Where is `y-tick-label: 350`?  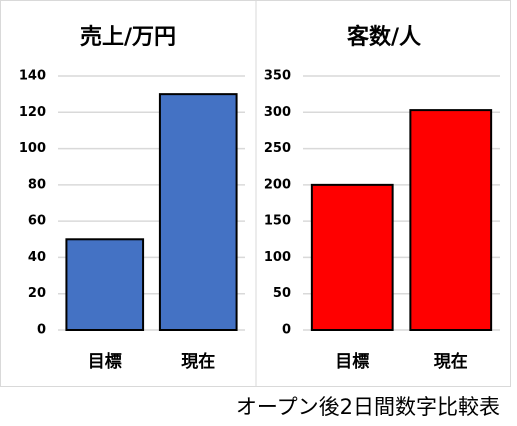
y-tick-label: 350 is located at coordinates (277, 76).